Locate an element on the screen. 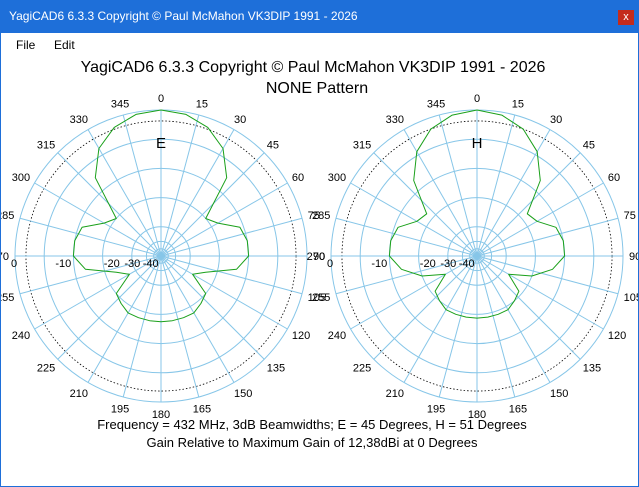  ring-label: -30 is located at coordinates (448, 264).